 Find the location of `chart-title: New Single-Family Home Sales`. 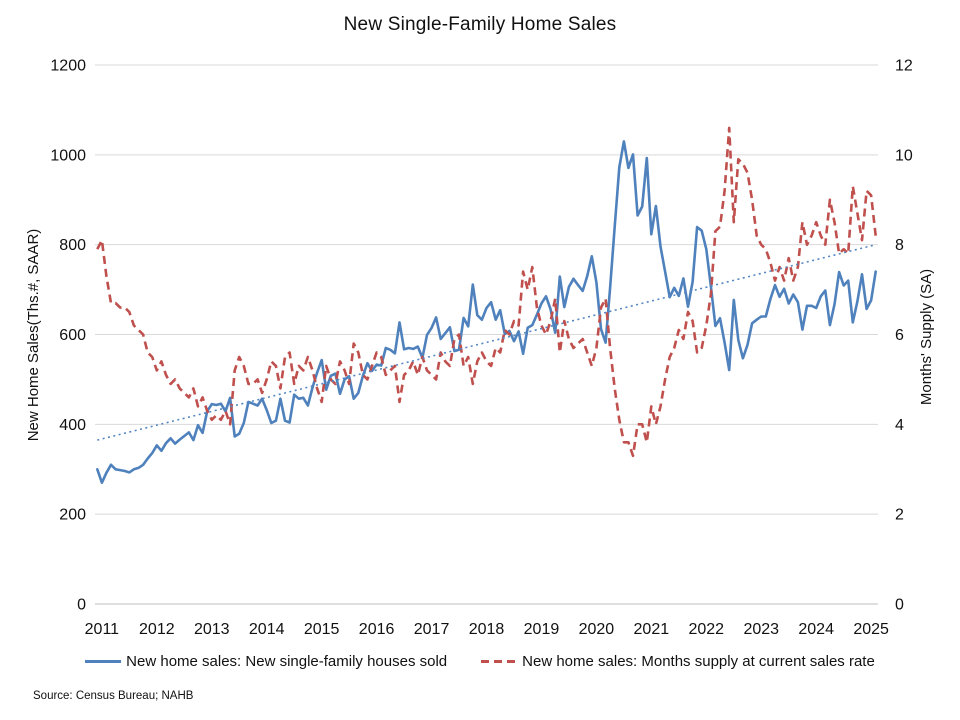

chart-title: New Single-Family Home Sales is located at coordinates (480, 24).